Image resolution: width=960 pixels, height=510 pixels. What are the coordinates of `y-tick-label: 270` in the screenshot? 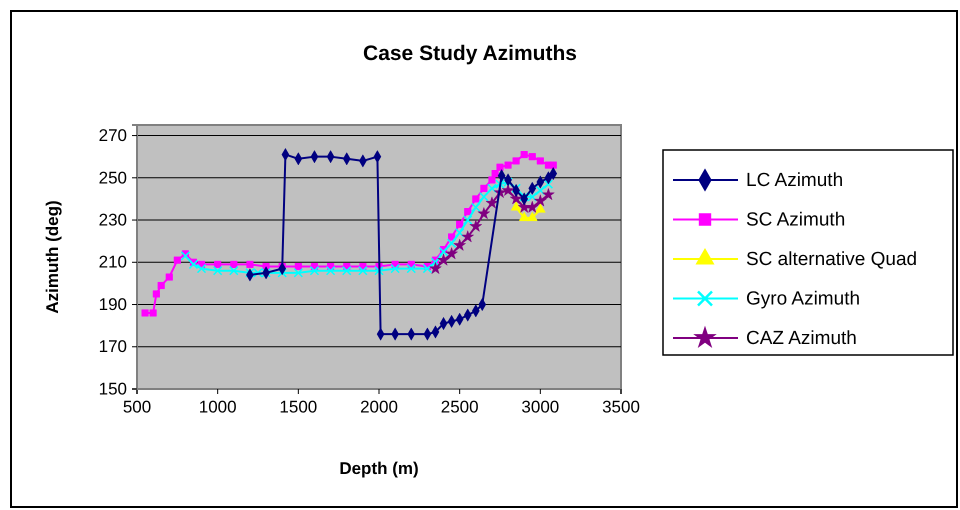 It's located at (112, 135).